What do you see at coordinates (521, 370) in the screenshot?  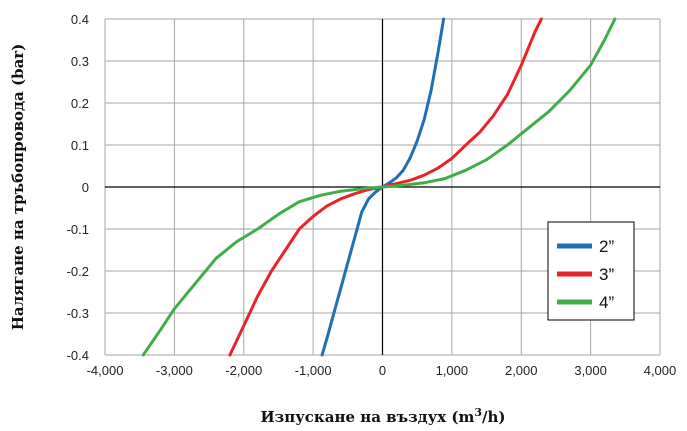 I see `x-tick-label: 2,000` at bounding box center [521, 370].